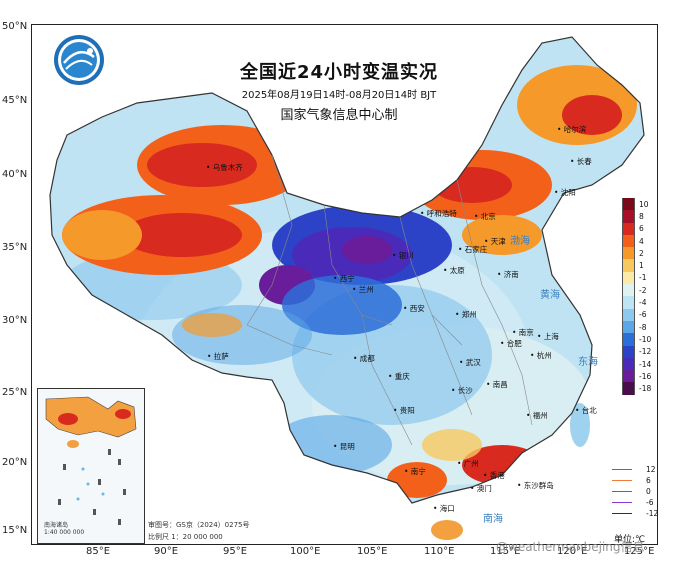 The height and width of the screenshot is (563, 690). Describe the element at coordinates (643, 303) in the screenshot. I see `legend-label: -4` at that location.